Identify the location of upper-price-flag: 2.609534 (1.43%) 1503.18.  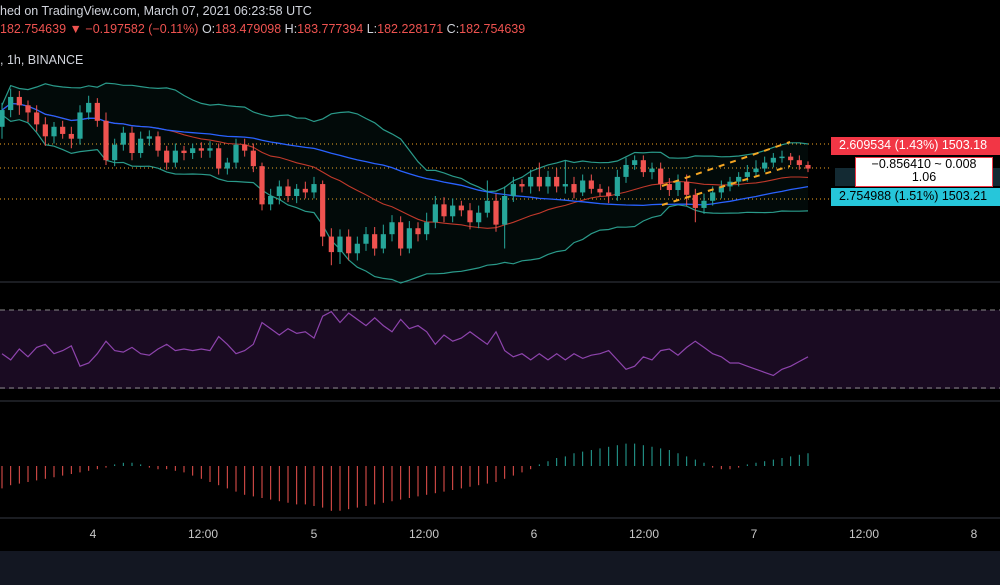
(915, 146).